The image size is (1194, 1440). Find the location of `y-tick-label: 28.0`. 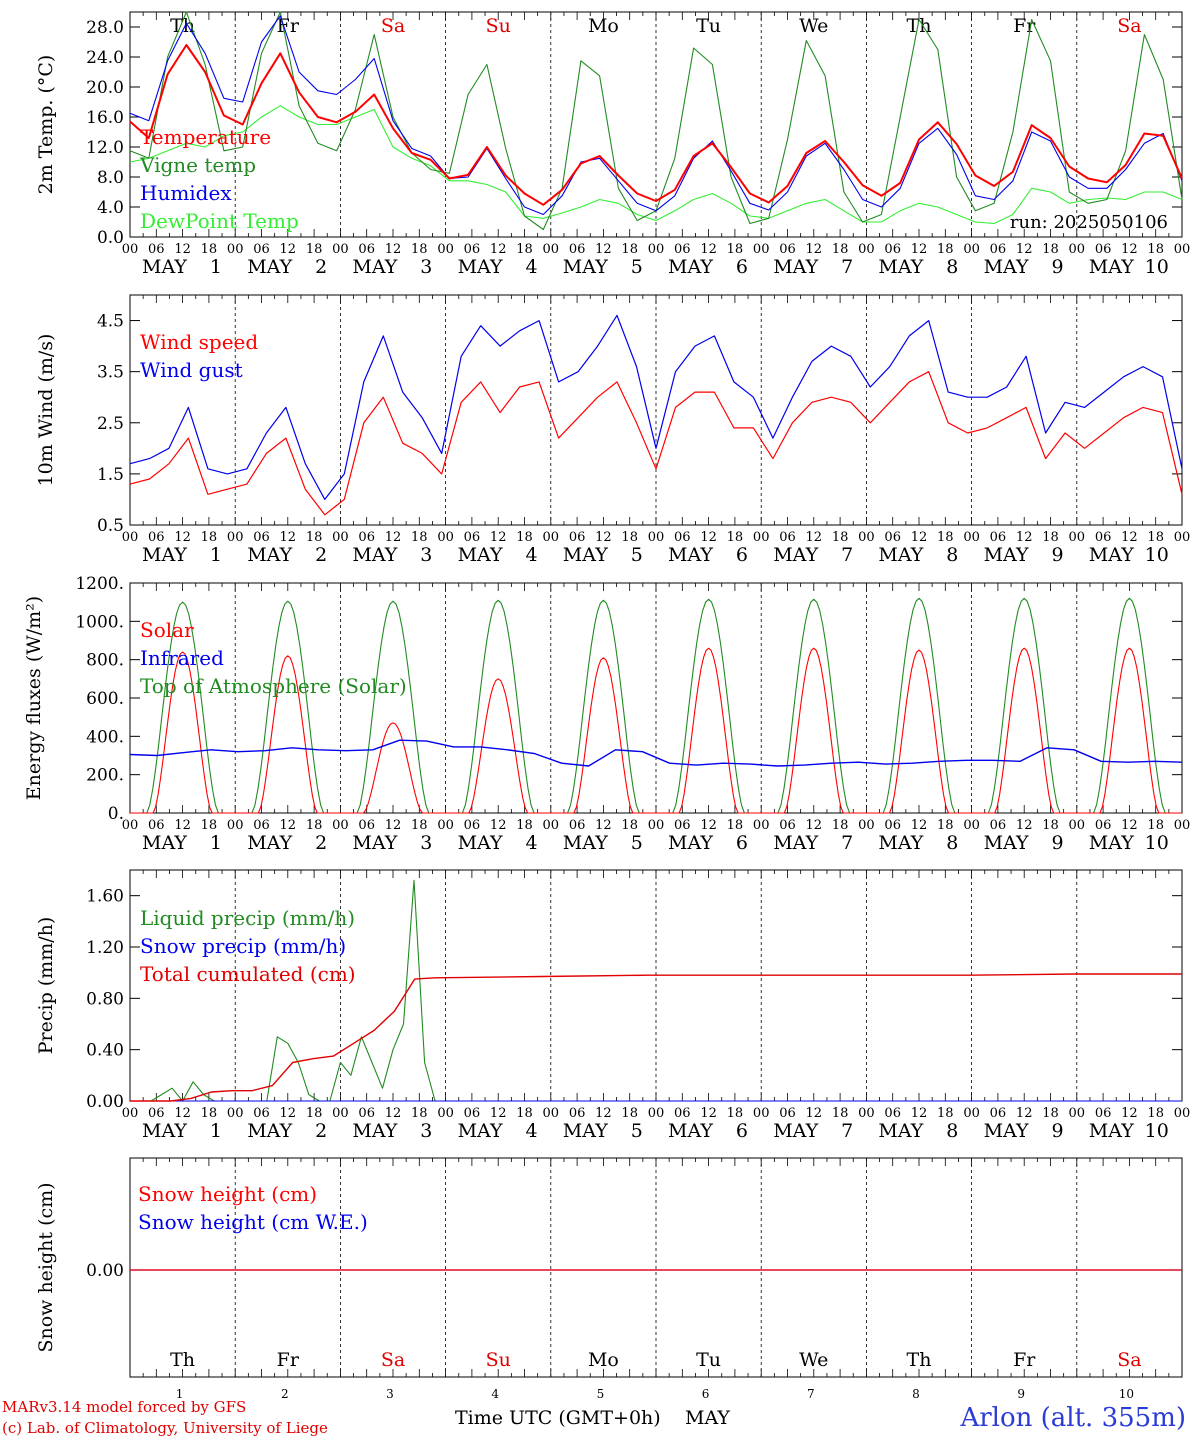

y-tick-label: 28.0 is located at coordinates (105, 28).